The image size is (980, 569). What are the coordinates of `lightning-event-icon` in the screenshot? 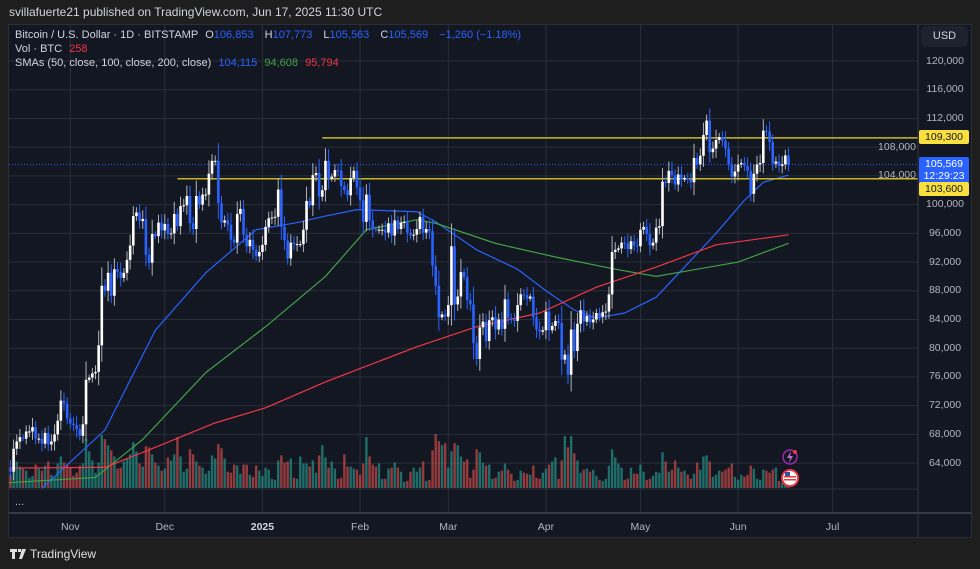 It's located at (790, 457).